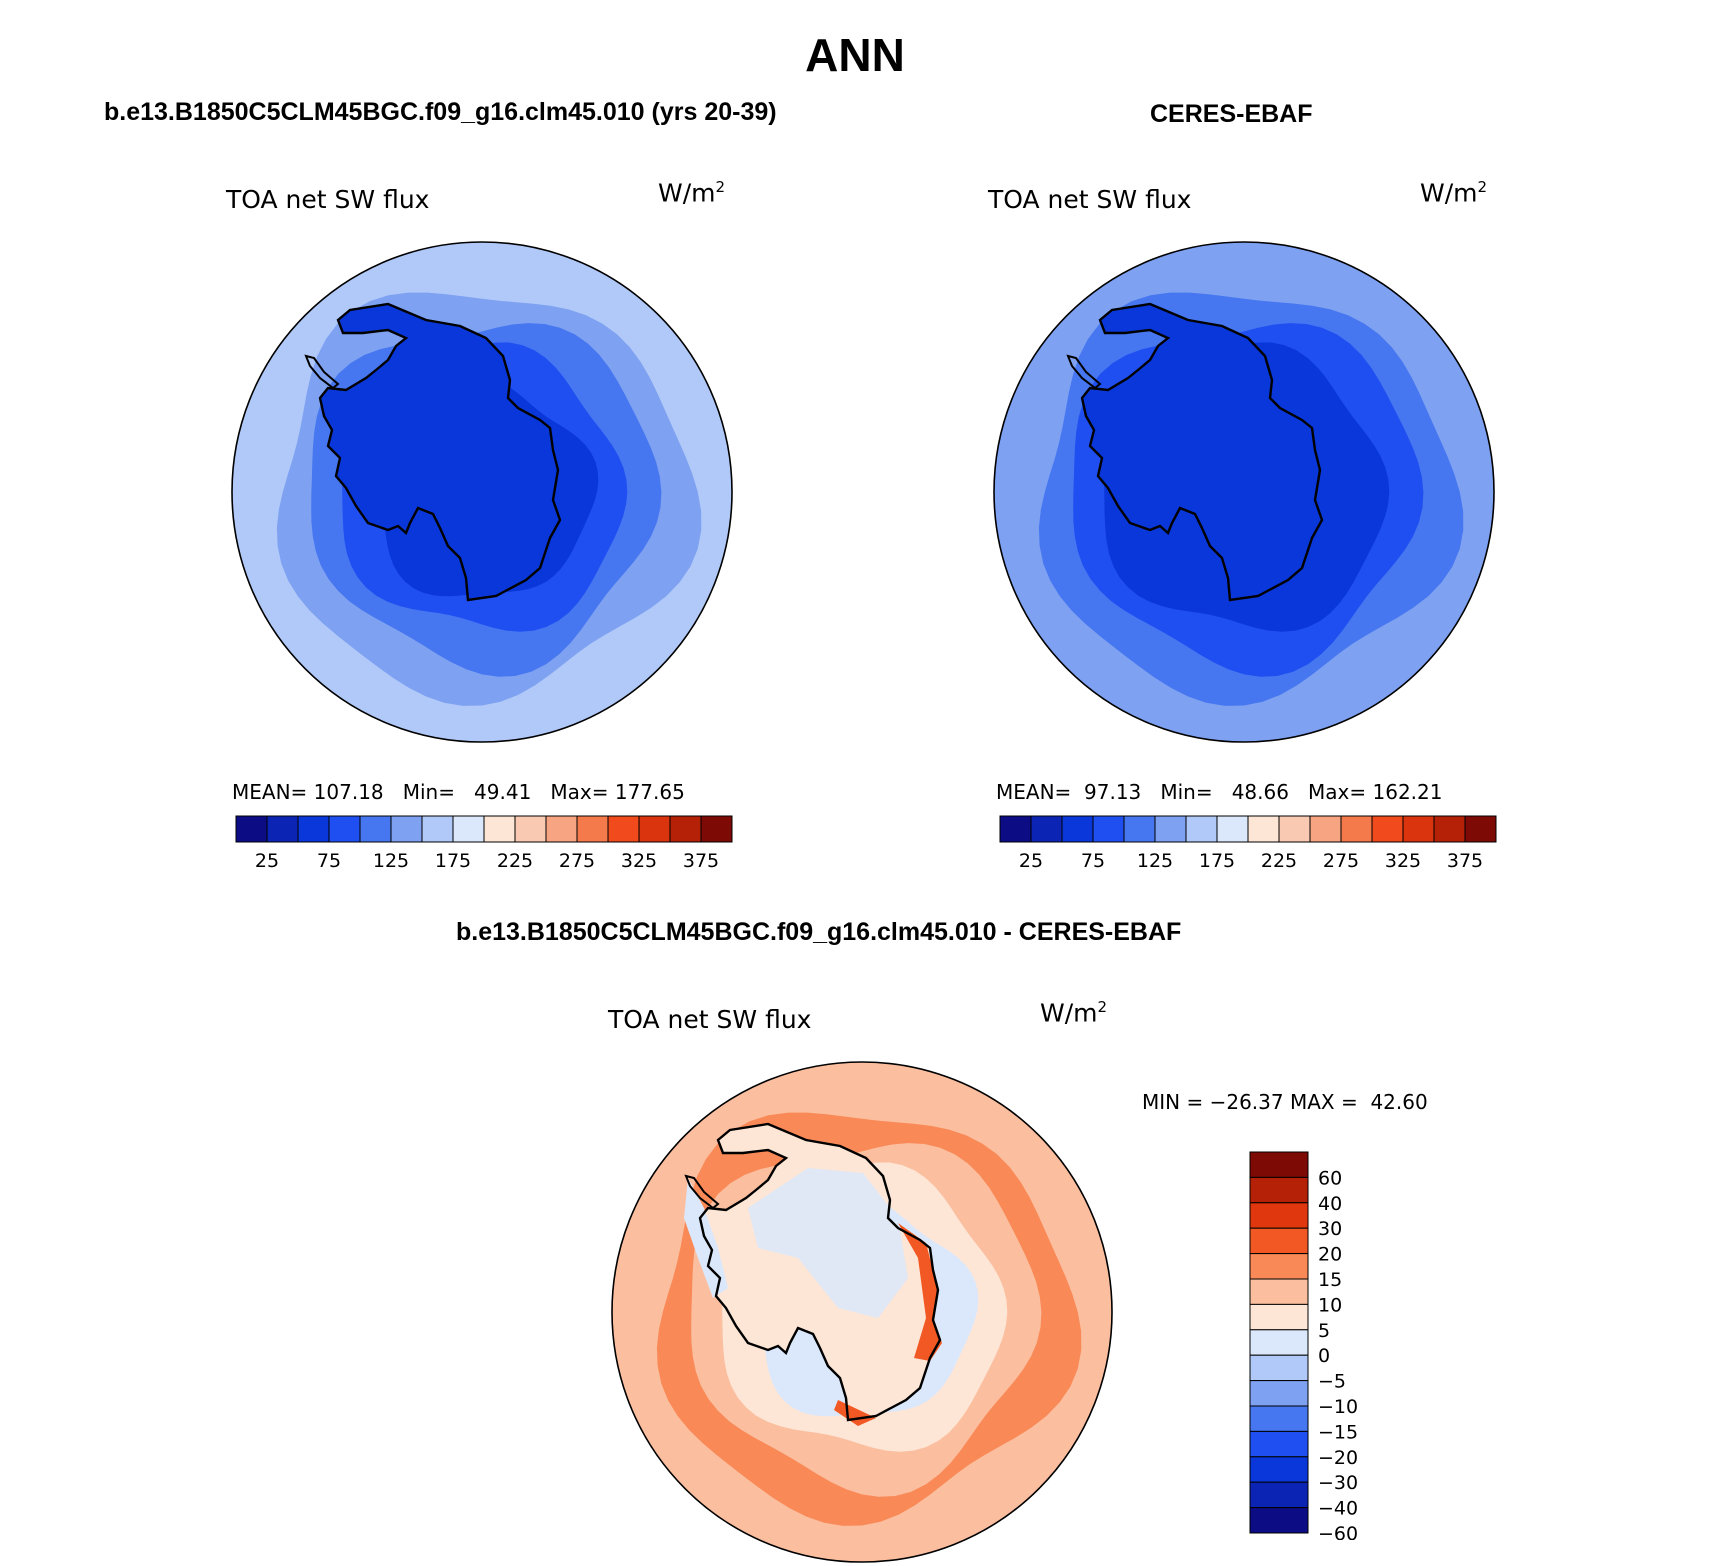  Describe the element at coordinates (1231, 114) in the screenshot. I see `panel2-title: CERES-EBAF` at that location.